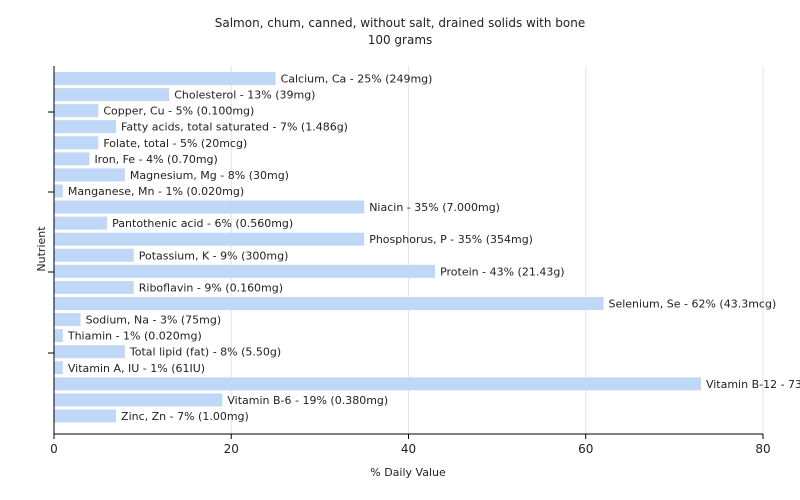  What do you see at coordinates (155, 159) in the screenshot?
I see `bar-label: Iron, Fe - 4% (0.70mg)` at bounding box center [155, 159].